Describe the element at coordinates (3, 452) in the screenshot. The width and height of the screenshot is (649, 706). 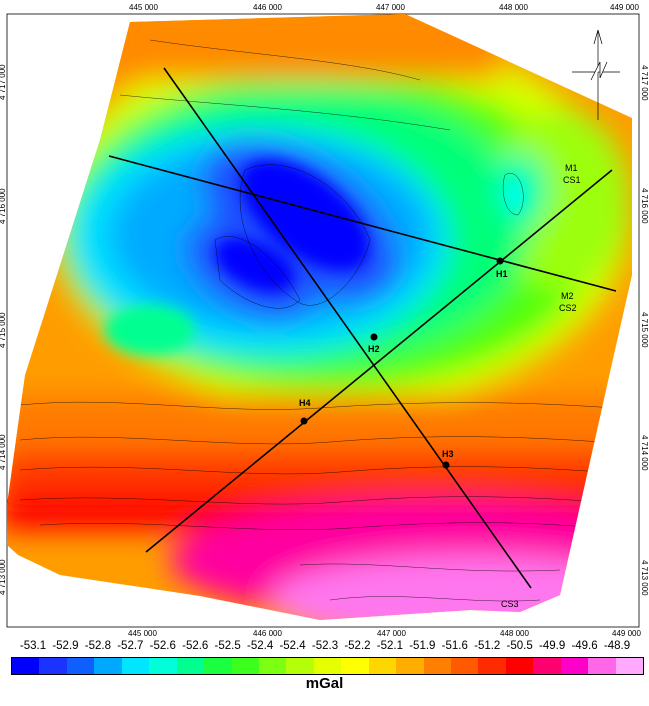
I see `y-tick-left-4714000: 4 714 000` at that location.